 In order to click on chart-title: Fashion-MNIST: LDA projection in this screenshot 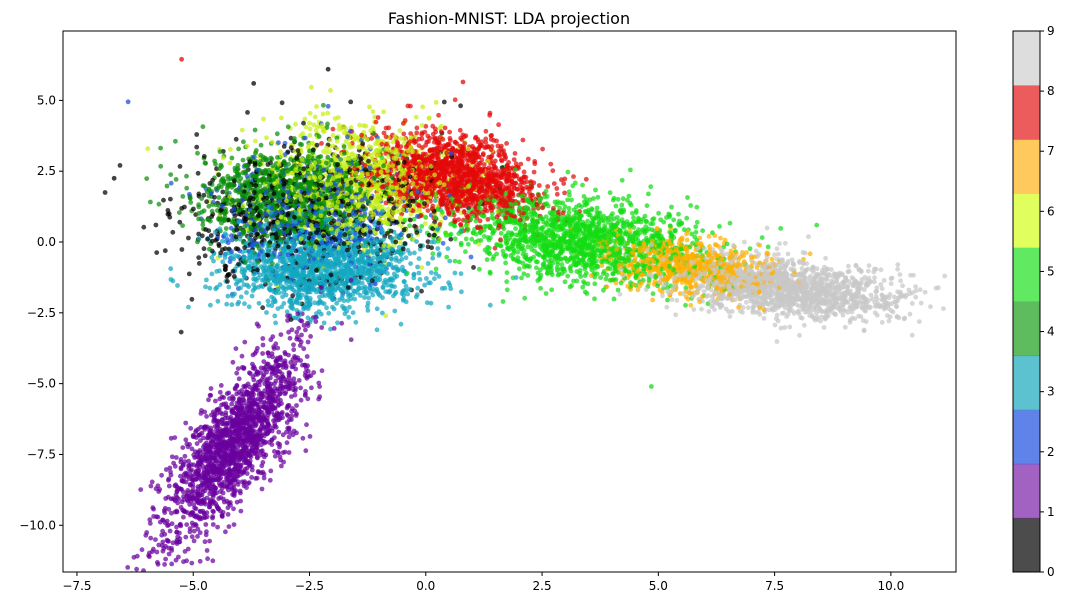, I will do `click(509, 18)`.